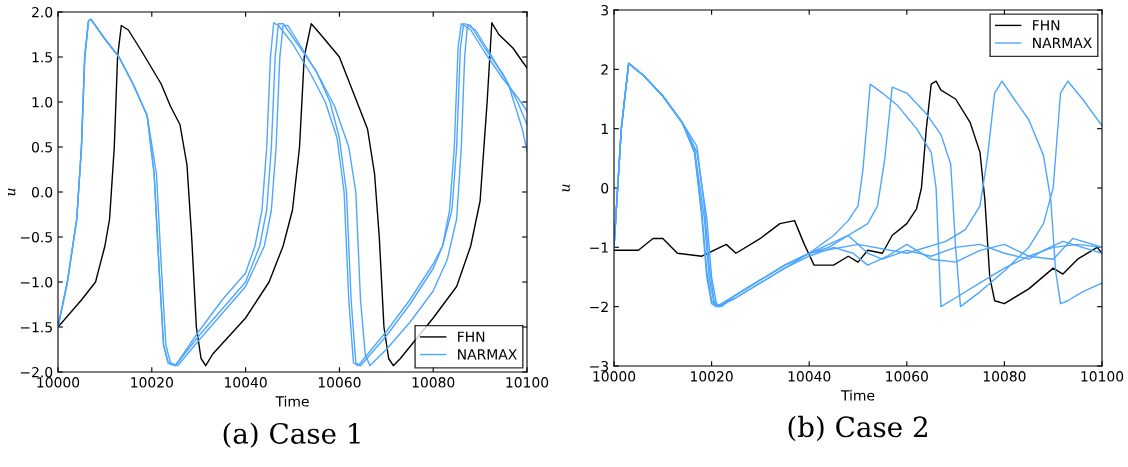 The image size is (1128, 467). What do you see at coordinates (42, 102) in the screenshot?
I see `y-tick-label: 1.0` at bounding box center [42, 102].